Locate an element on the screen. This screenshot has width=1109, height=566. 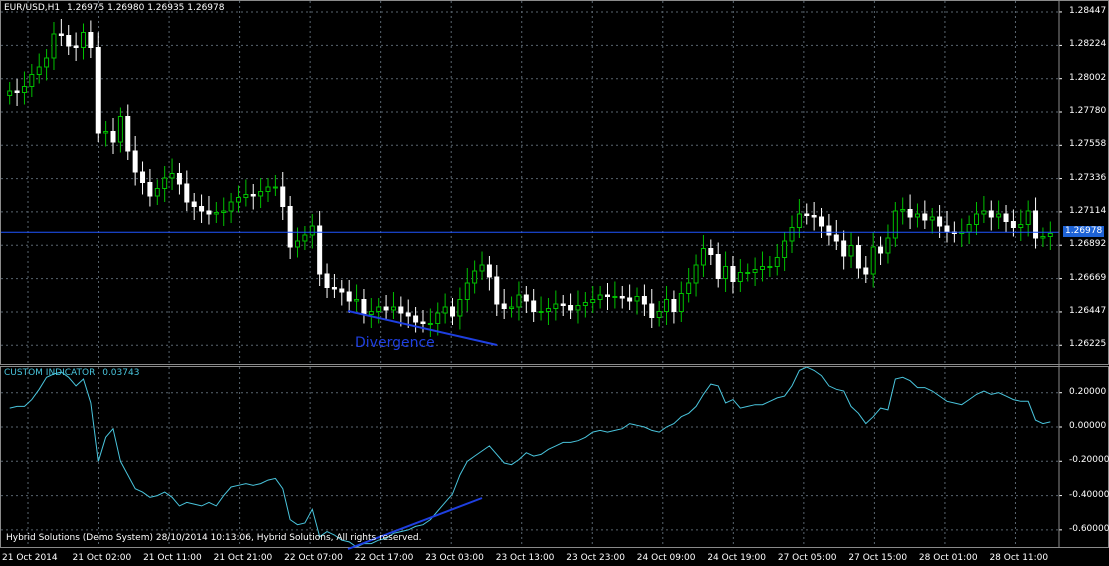
current-price-tag: 1.26978 is located at coordinates (1084, 232).